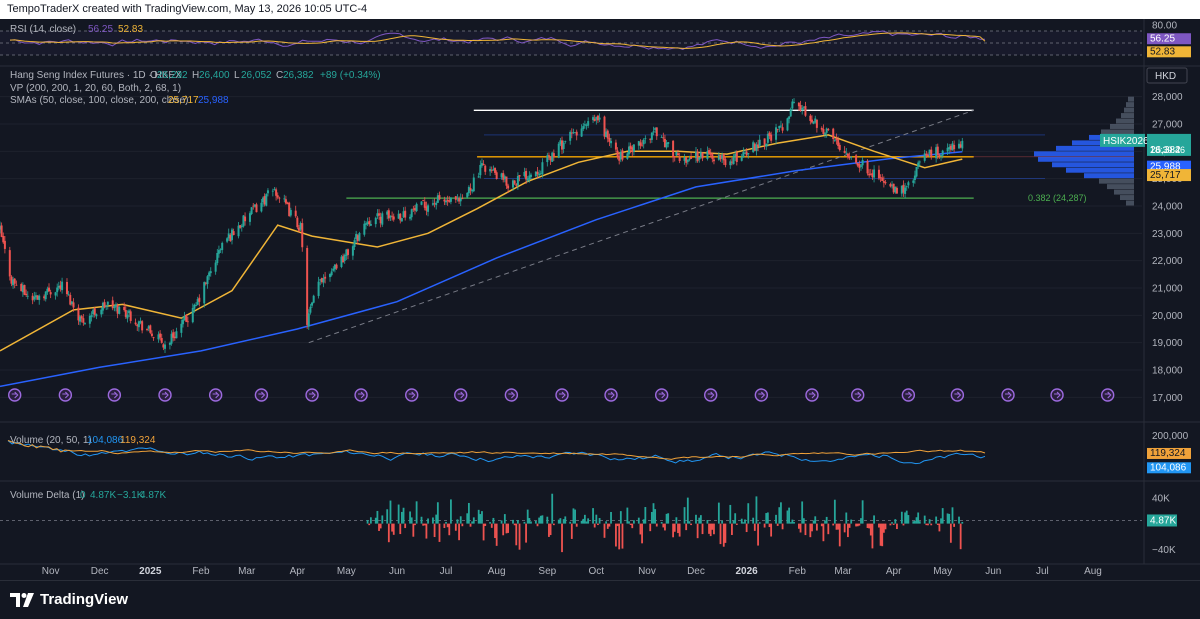  Describe the element at coordinates (497, 40) in the screenshot. I see `rsi-ma-line` at that location.